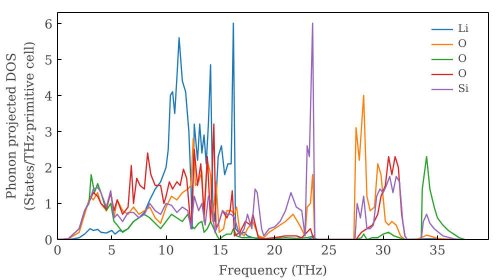 The height and width of the screenshot is (280, 500). I want to click on x-tick-label: 35, so click(437, 250).